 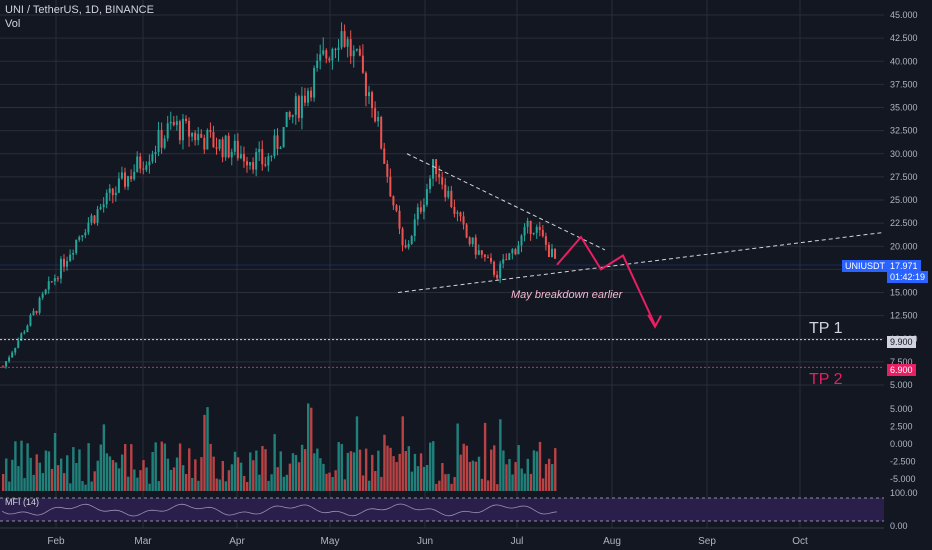 What do you see at coordinates (237, 541) in the screenshot?
I see `x-tick-label: Apr` at bounding box center [237, 541].